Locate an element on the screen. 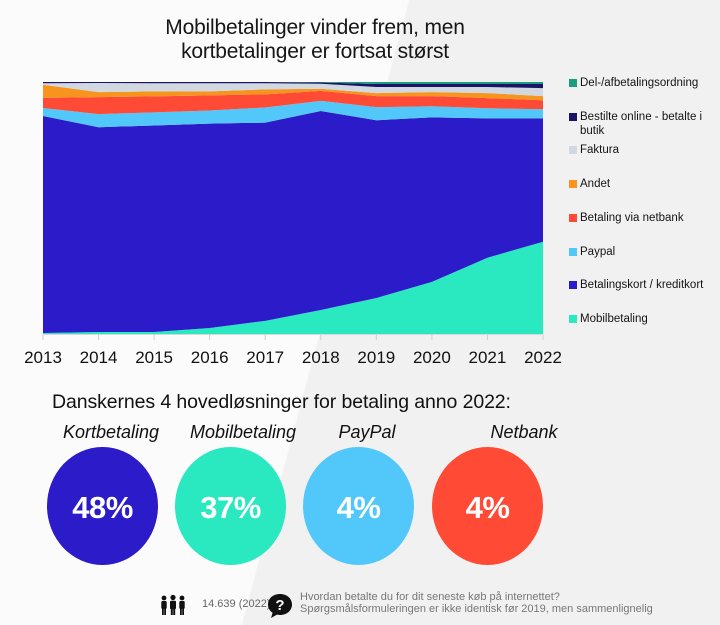 Image resolution: width=720 pixels, height=625 pixels. legend-item-del-afbetaling: Del-/afbetalingsordning is located at coordinates (644, 83).